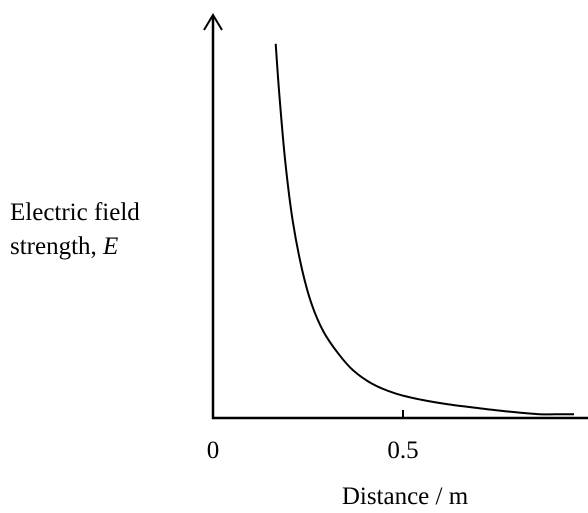  Describe the element at coordinates (213, 450) in the screenshot. I see `x-tick-label: 0` at that location.